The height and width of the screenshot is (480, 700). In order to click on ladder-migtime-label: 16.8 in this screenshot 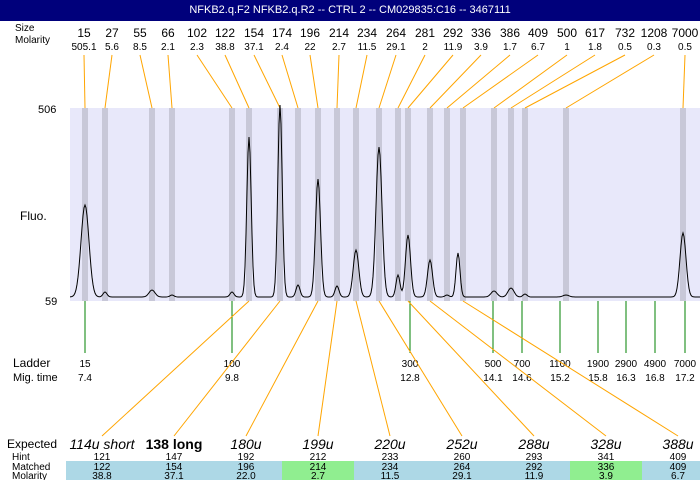, I will do `click(655, 378)`.